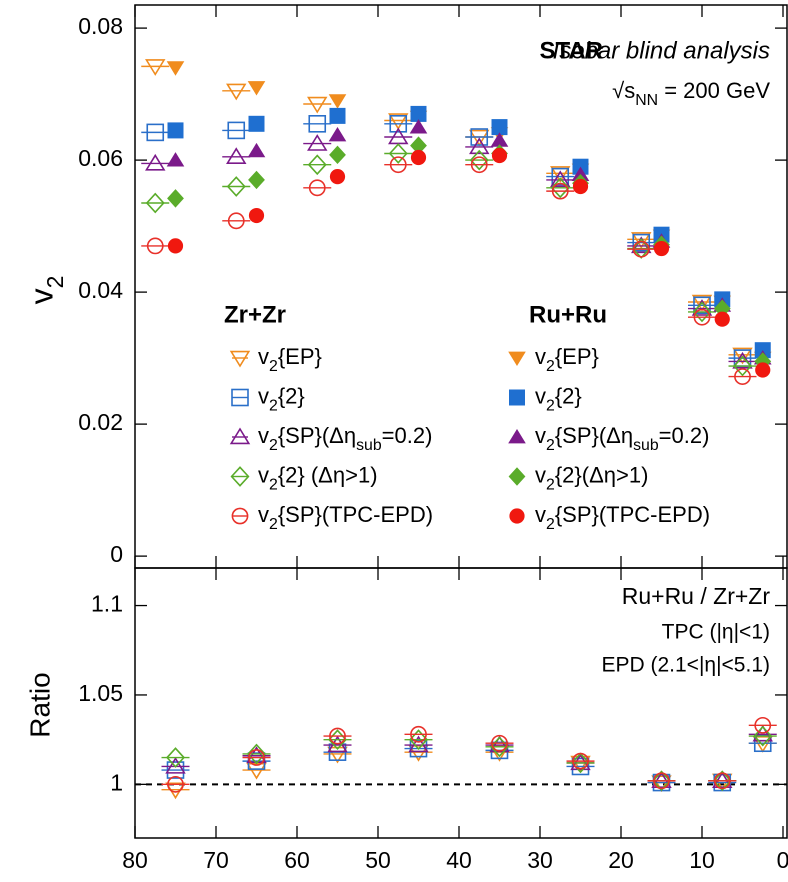 Image resolution: width=788 pixels, height=882 pixels. Describe the element at coordinates (378, 860) in the screenshot. I see `x-tick-label: 50` at that location.